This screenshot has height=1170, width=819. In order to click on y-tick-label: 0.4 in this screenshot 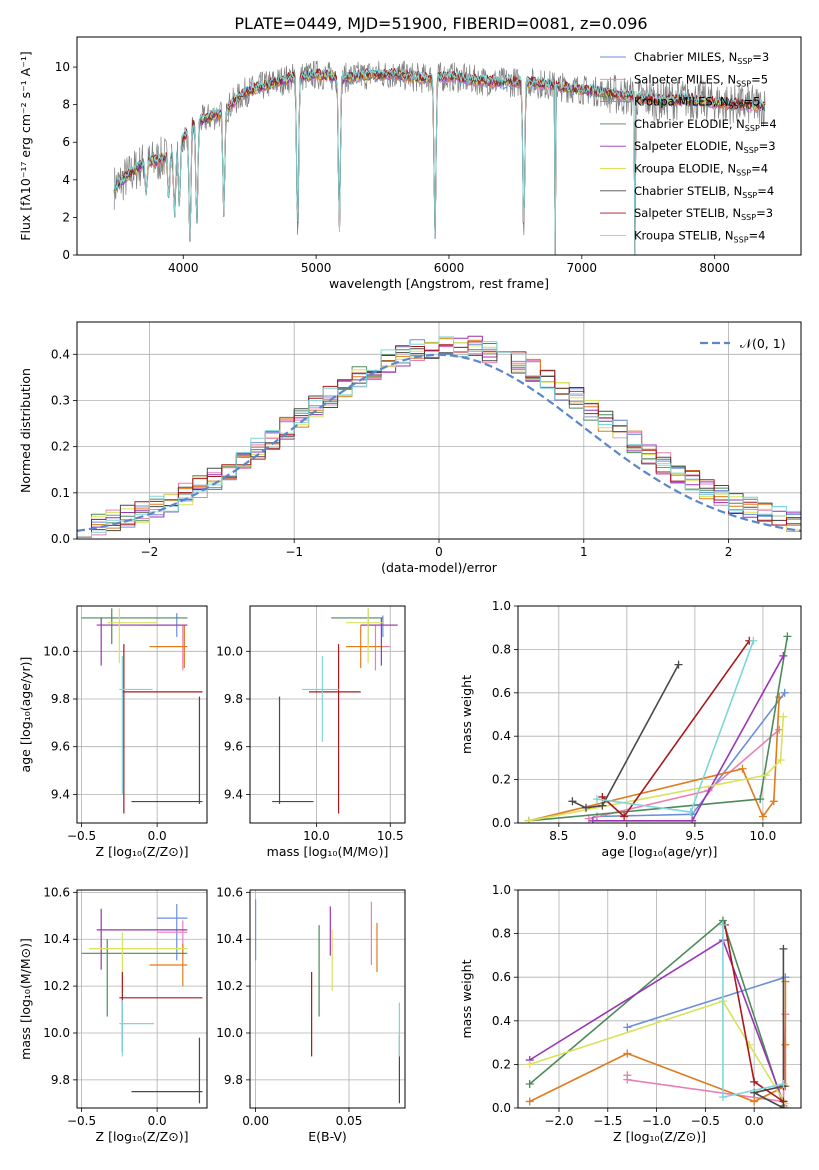, I will do `click(60, 354)`.